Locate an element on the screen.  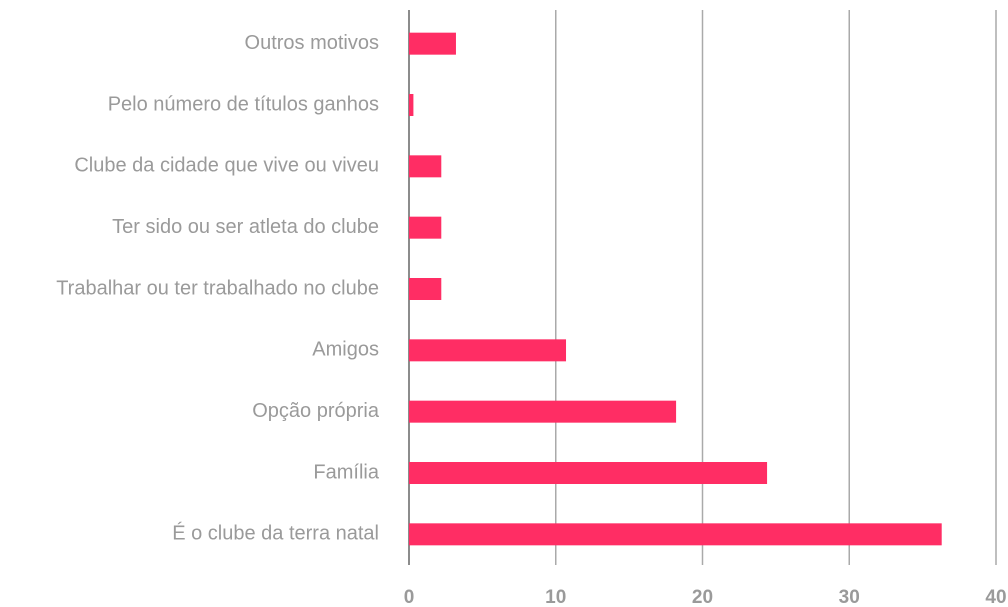
y-tick-label: Pelo número de títulos ganhos is located at coordinates (243, 104).